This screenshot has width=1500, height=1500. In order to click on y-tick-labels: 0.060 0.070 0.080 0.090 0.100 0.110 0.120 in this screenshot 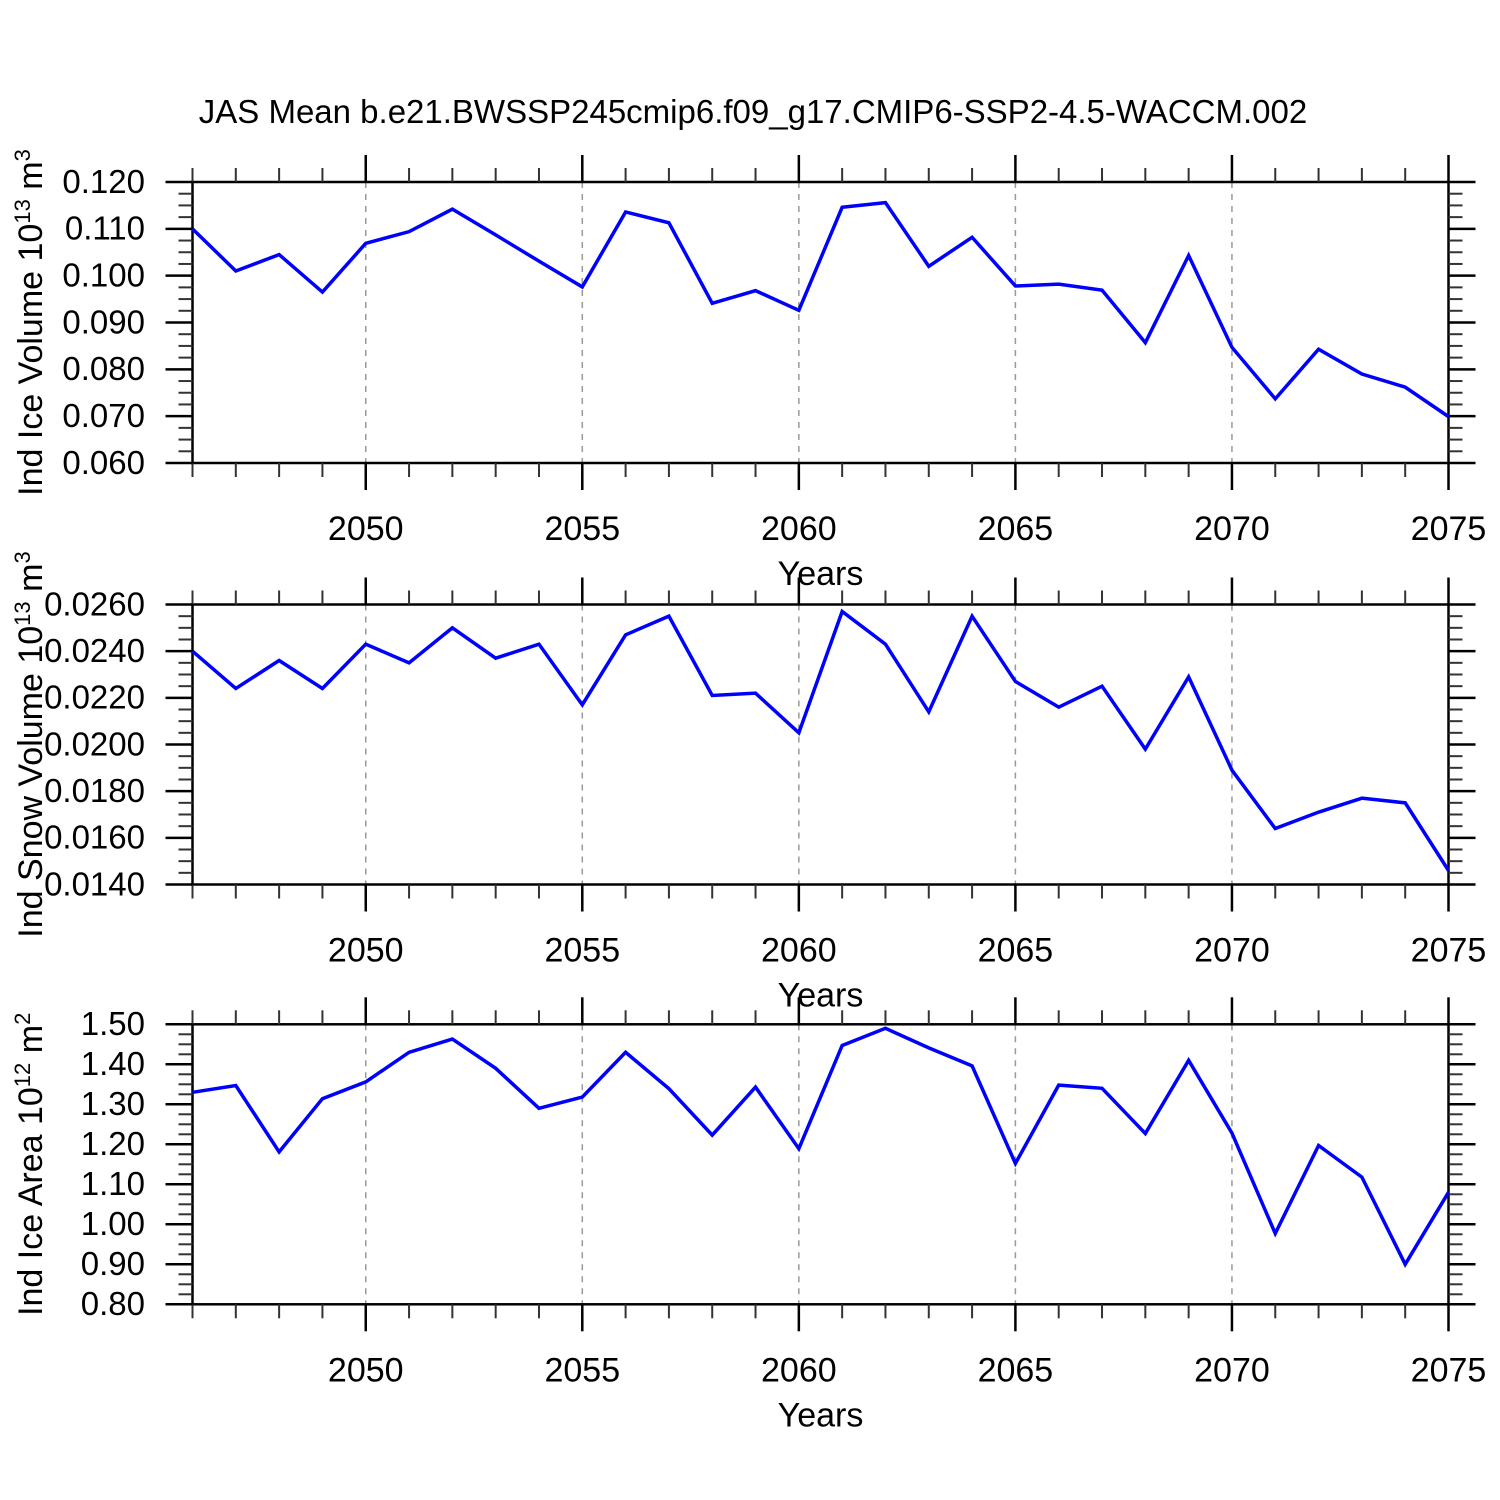, I will do `click(103, 322)`.